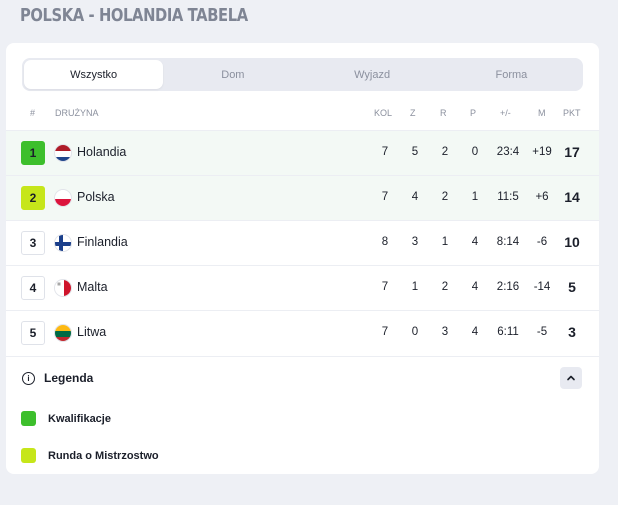 Image resolution: width=618 pixels, height=505 pixels. I want to click on info-icon: i, so click(28, 378).